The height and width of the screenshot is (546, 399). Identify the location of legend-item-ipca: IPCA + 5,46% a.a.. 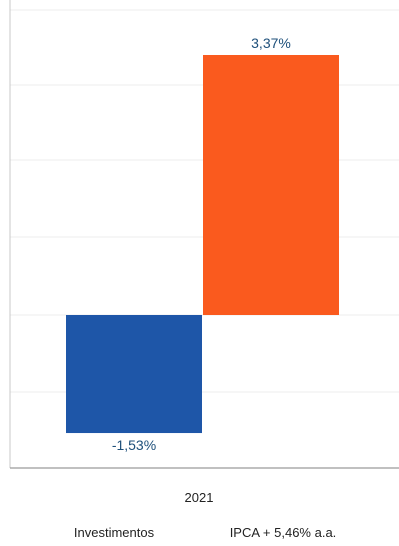
(283, 532).